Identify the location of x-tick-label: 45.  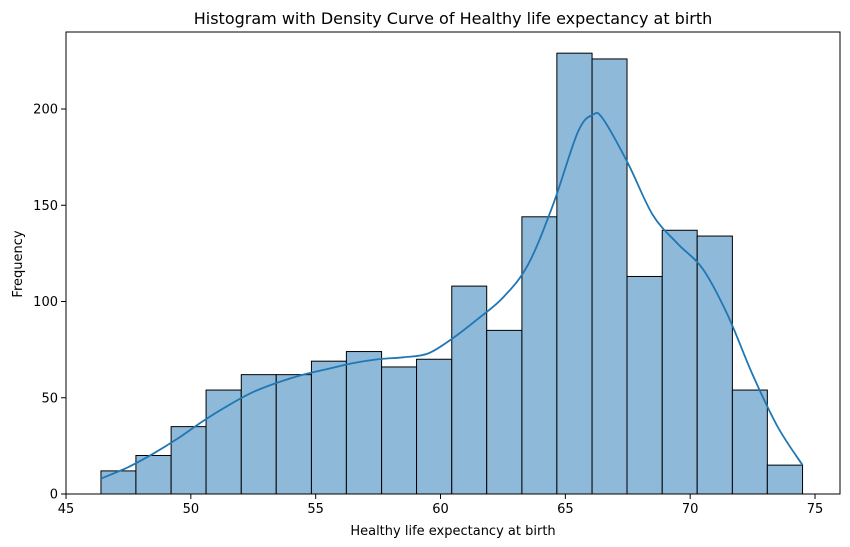
(66, 509).